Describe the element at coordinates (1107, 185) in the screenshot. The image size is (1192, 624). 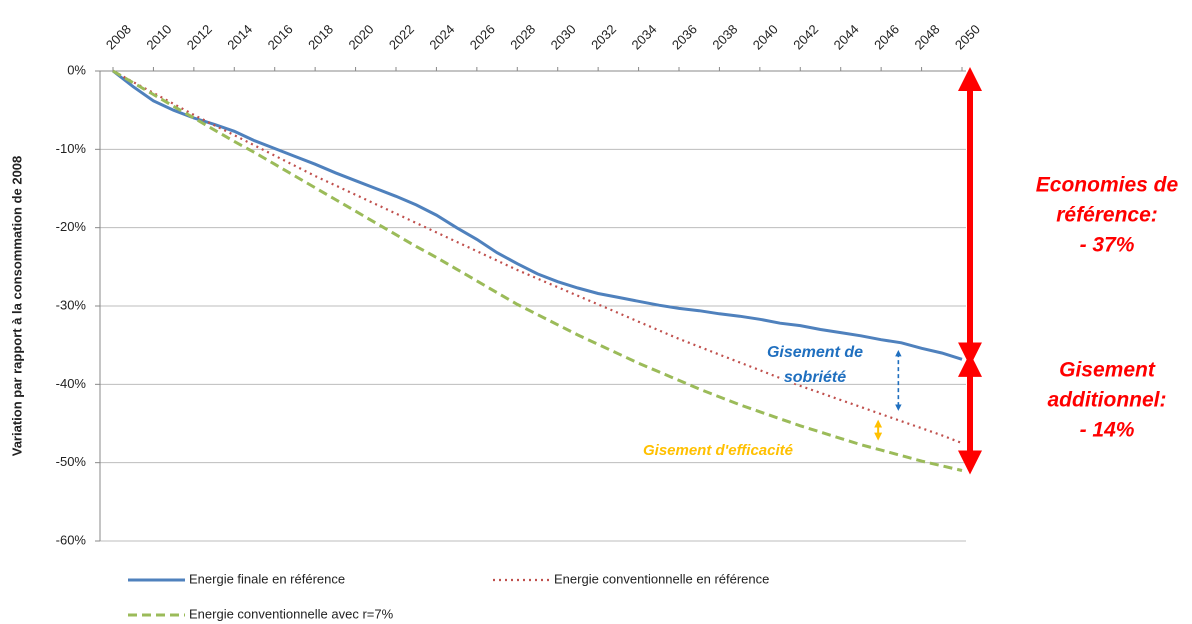
I see `reference-annotation: Economies de` at that location.